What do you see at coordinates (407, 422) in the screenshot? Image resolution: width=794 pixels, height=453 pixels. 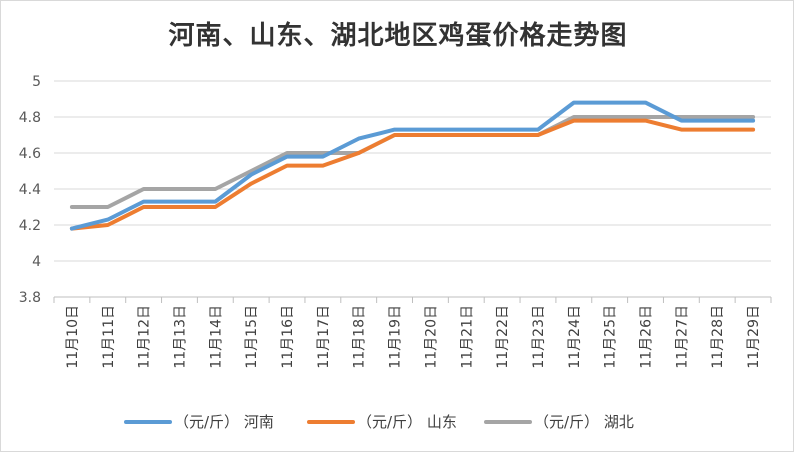 I see `legend-label: （元/斤） 山东` at bounding box center [407, 422].